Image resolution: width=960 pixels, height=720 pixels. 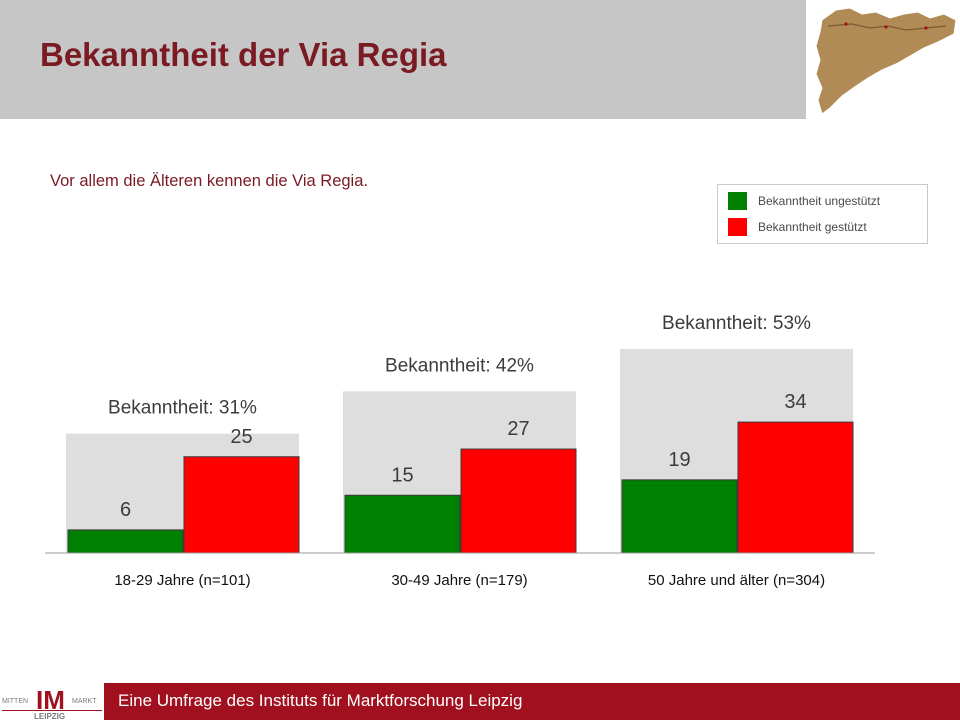 What do you see at coordinates (49, 716) in the screenshot?
I see `logo-bottom-text: LEIPZIG` at bounding box center [49, 716].